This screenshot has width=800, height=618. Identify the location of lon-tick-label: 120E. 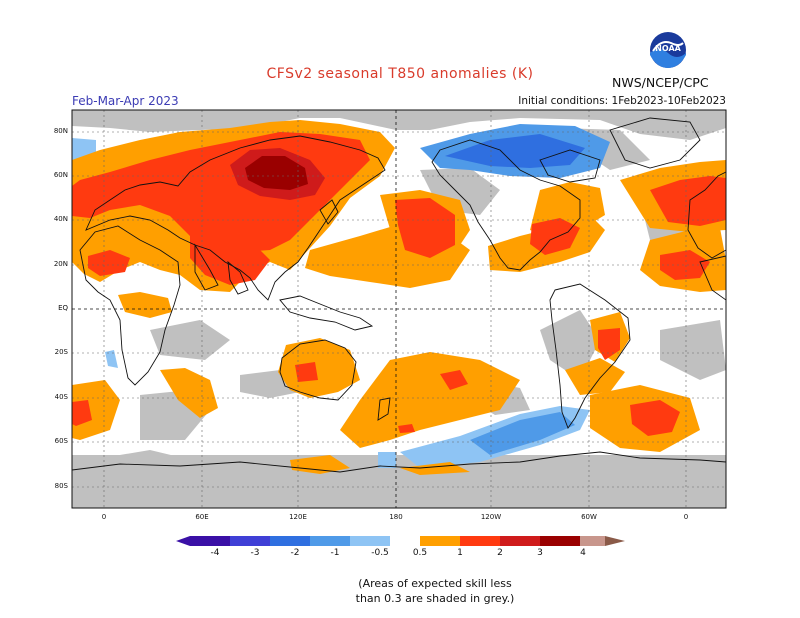
(298, 517).